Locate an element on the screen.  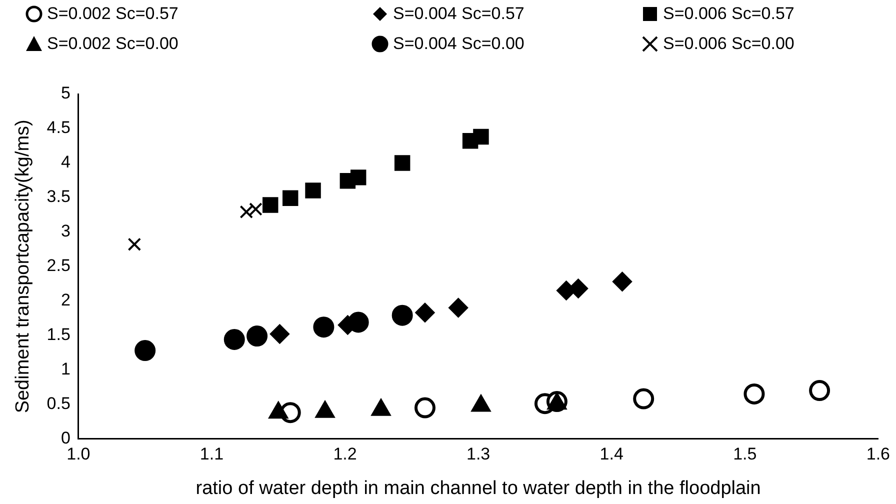
legend-label: S=0.002 Sc=0.00 is located at coordinates (112, 44).